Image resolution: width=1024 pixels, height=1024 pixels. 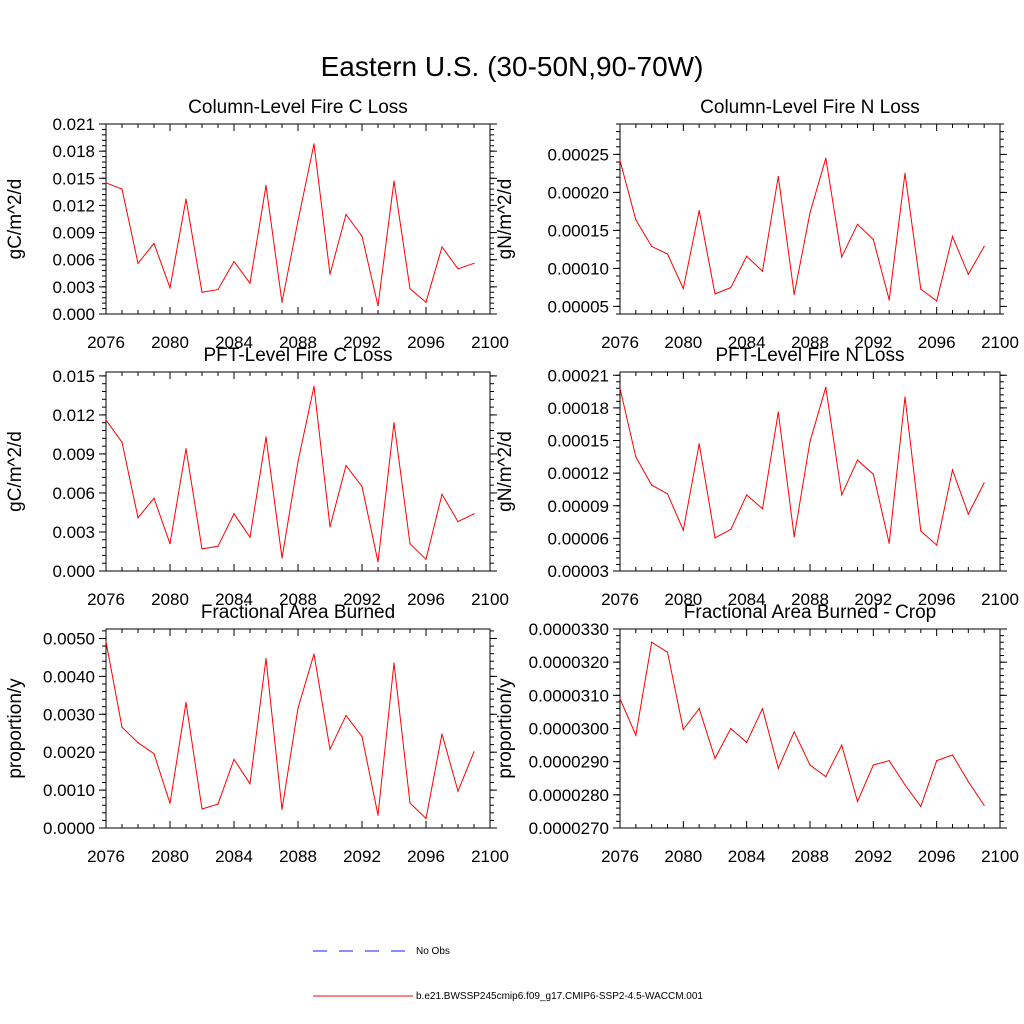 I want to click on y-tick-label: 0.0010, so click(x=69, y=790).